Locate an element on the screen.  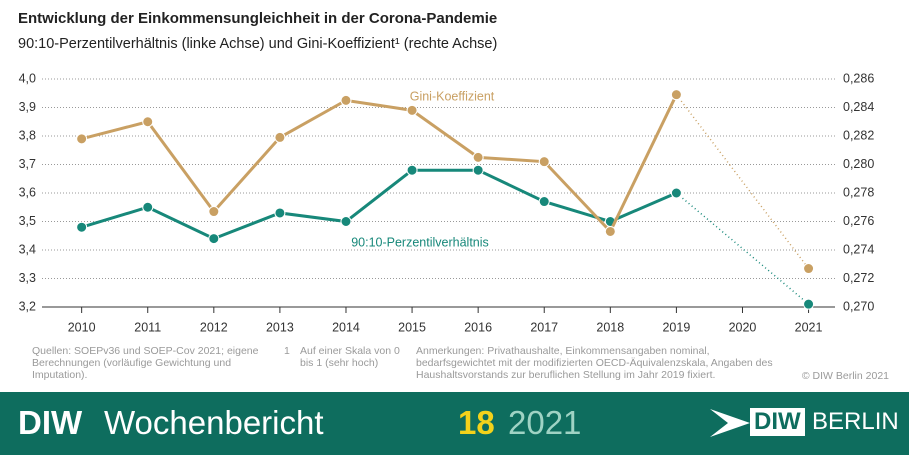
y2-tick-label: 0,270 is located at coordinates (858, 306).